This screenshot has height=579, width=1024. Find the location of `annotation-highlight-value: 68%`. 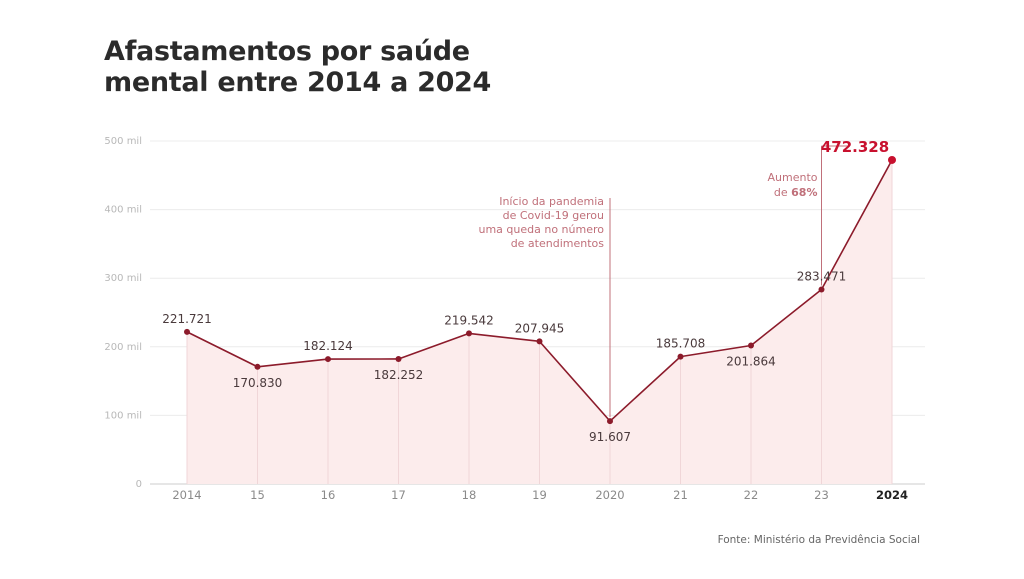

annotation-highlight-value: 68% is located at coordinates (804, 192).